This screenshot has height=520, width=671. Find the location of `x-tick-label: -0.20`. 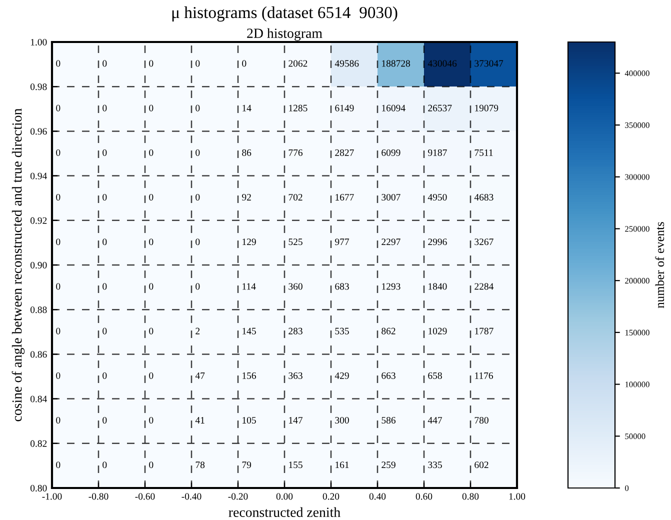

x-tick-label: -0.20 is located at coordinates (238, 496).